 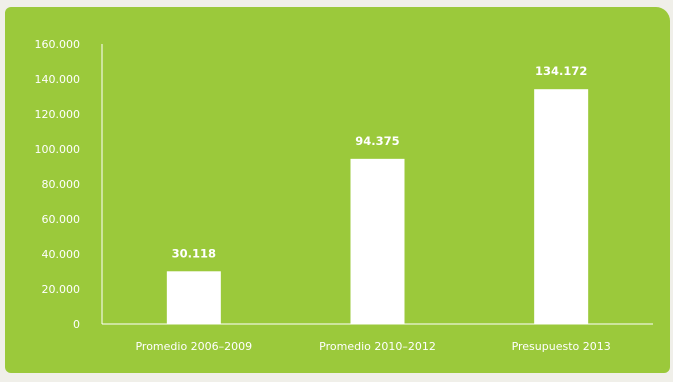 I want to click on x-category-label: Promedio 2006–2009, so click(x=193, y=346).